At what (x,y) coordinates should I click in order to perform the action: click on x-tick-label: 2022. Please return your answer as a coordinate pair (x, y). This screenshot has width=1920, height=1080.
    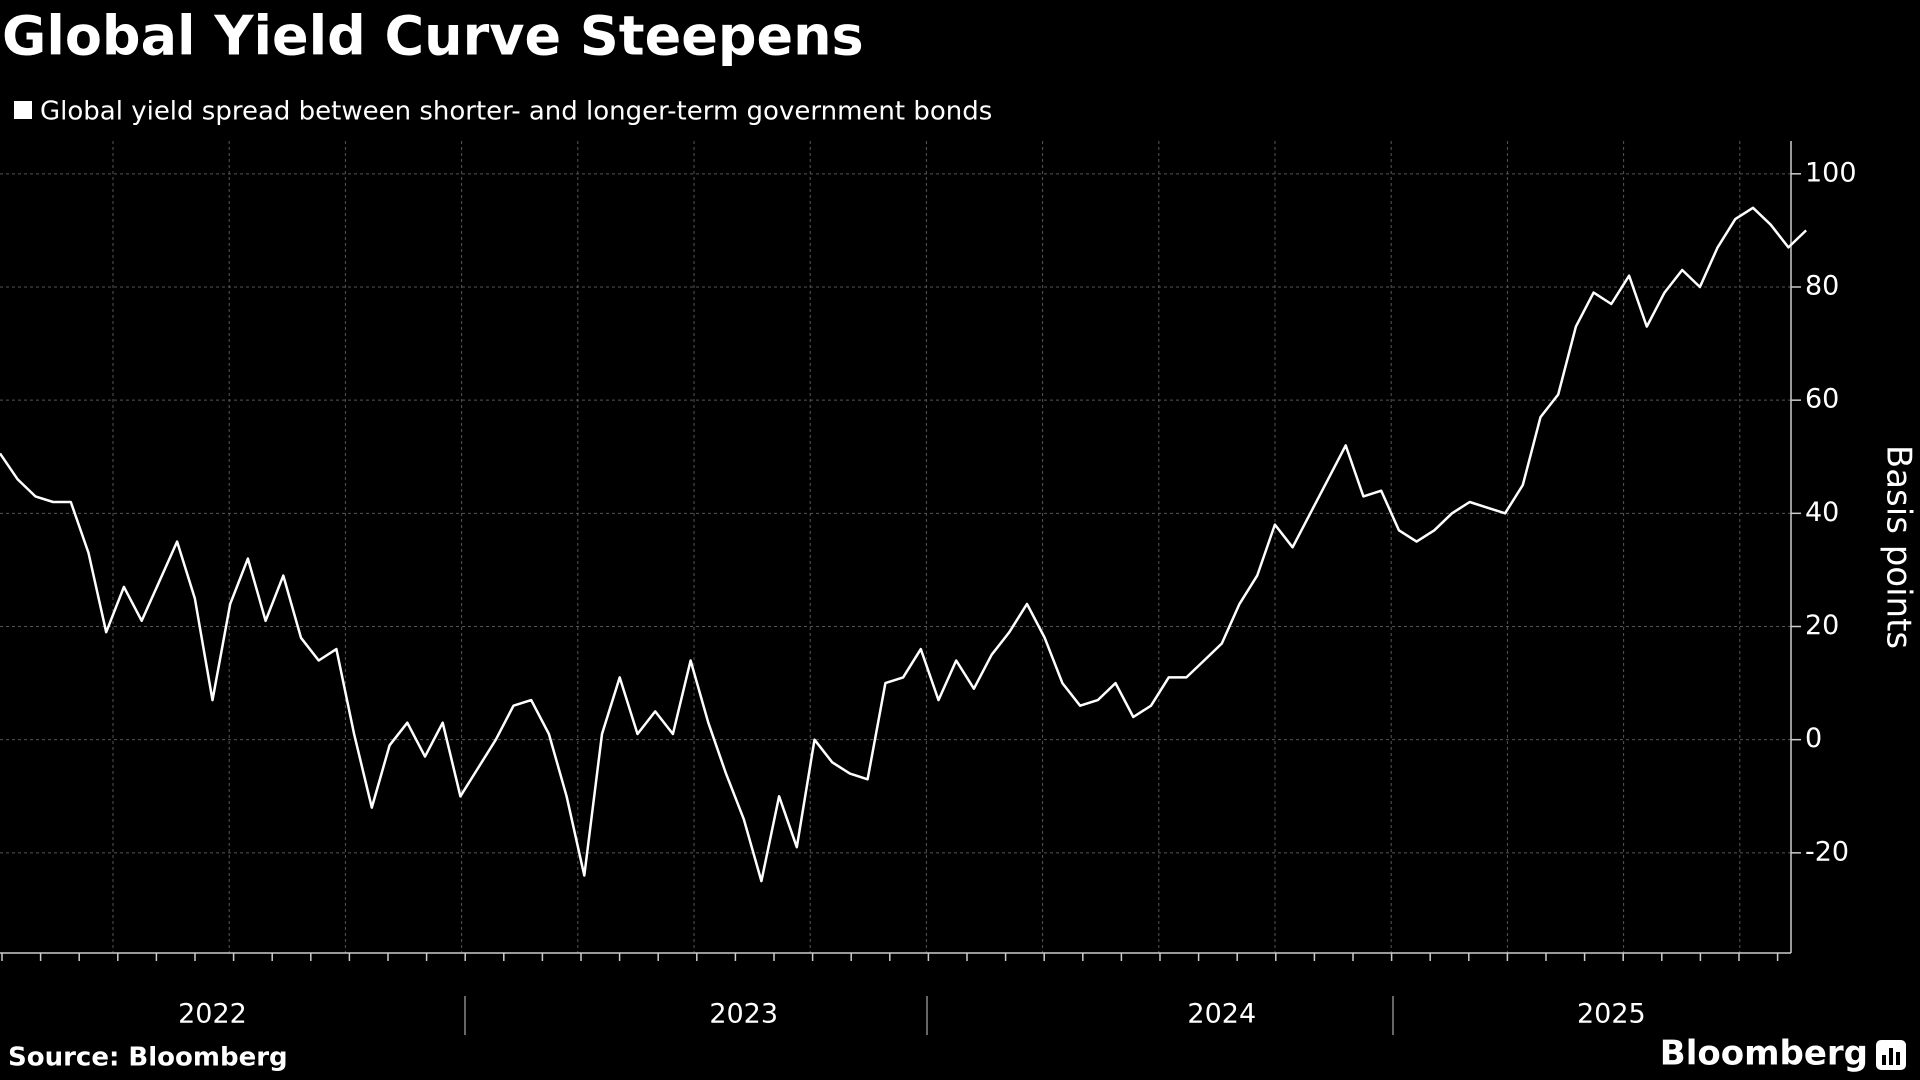
    Looking at the image, I should click on (212, 1014).